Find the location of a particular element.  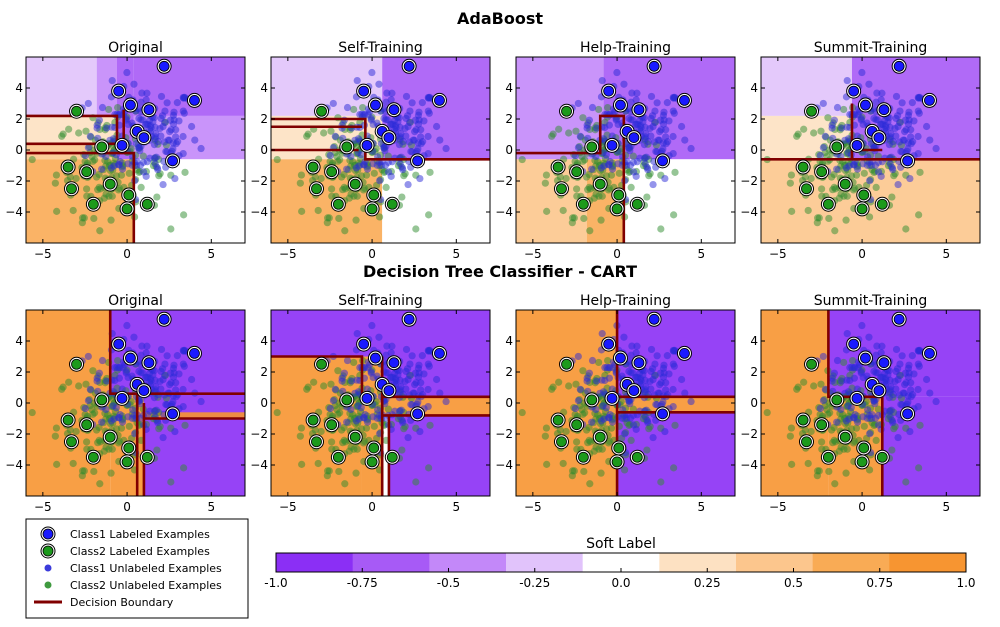

y-tick-label: 2 is located at coordinates (19, 372).